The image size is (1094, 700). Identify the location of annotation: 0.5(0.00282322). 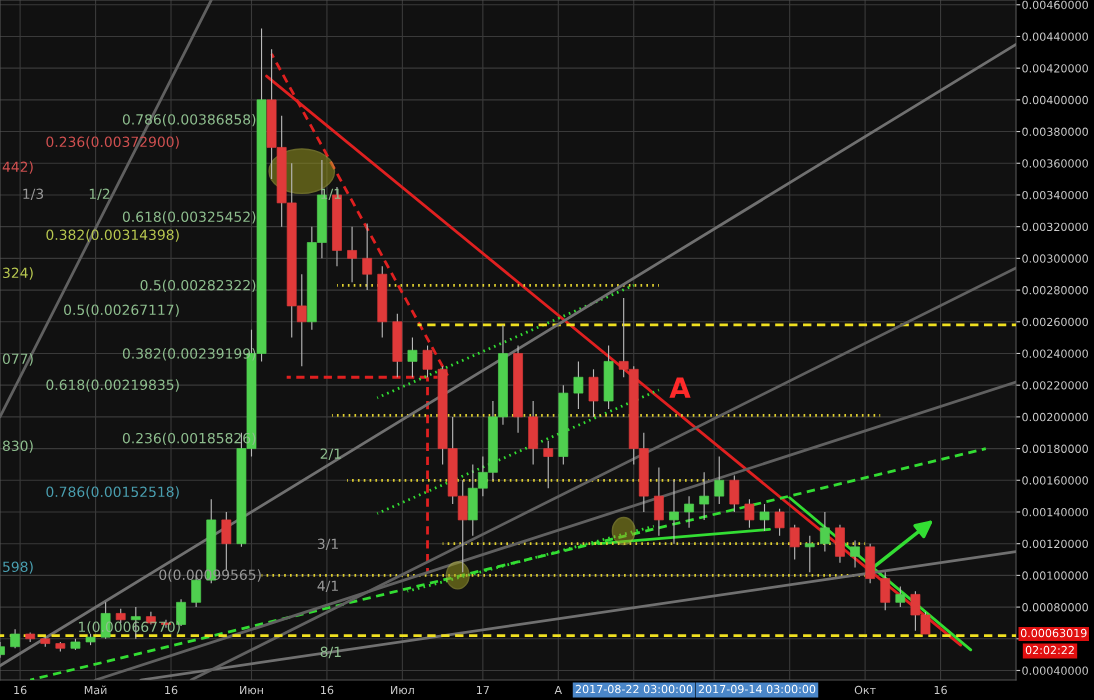
(198, 286).